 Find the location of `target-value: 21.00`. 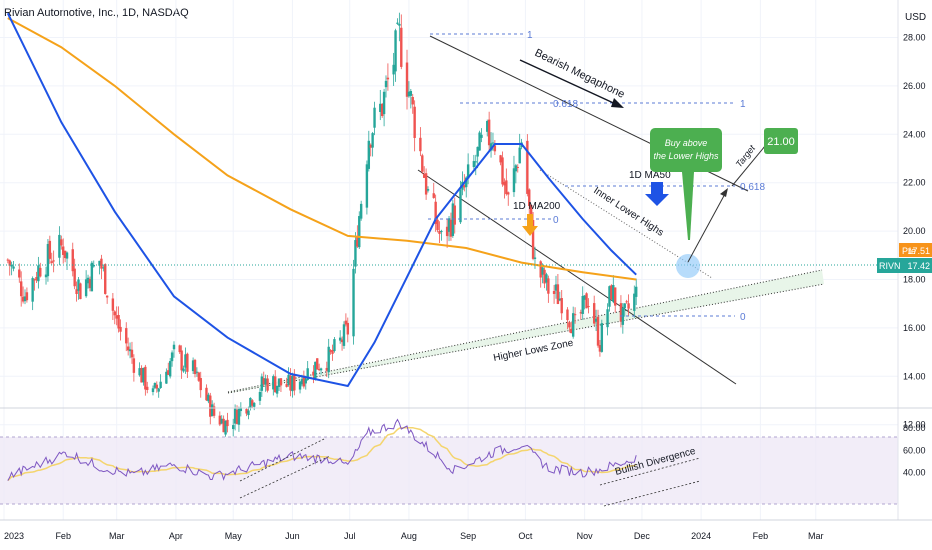

target-value: 21.00 is located at coordinates (781, 142).